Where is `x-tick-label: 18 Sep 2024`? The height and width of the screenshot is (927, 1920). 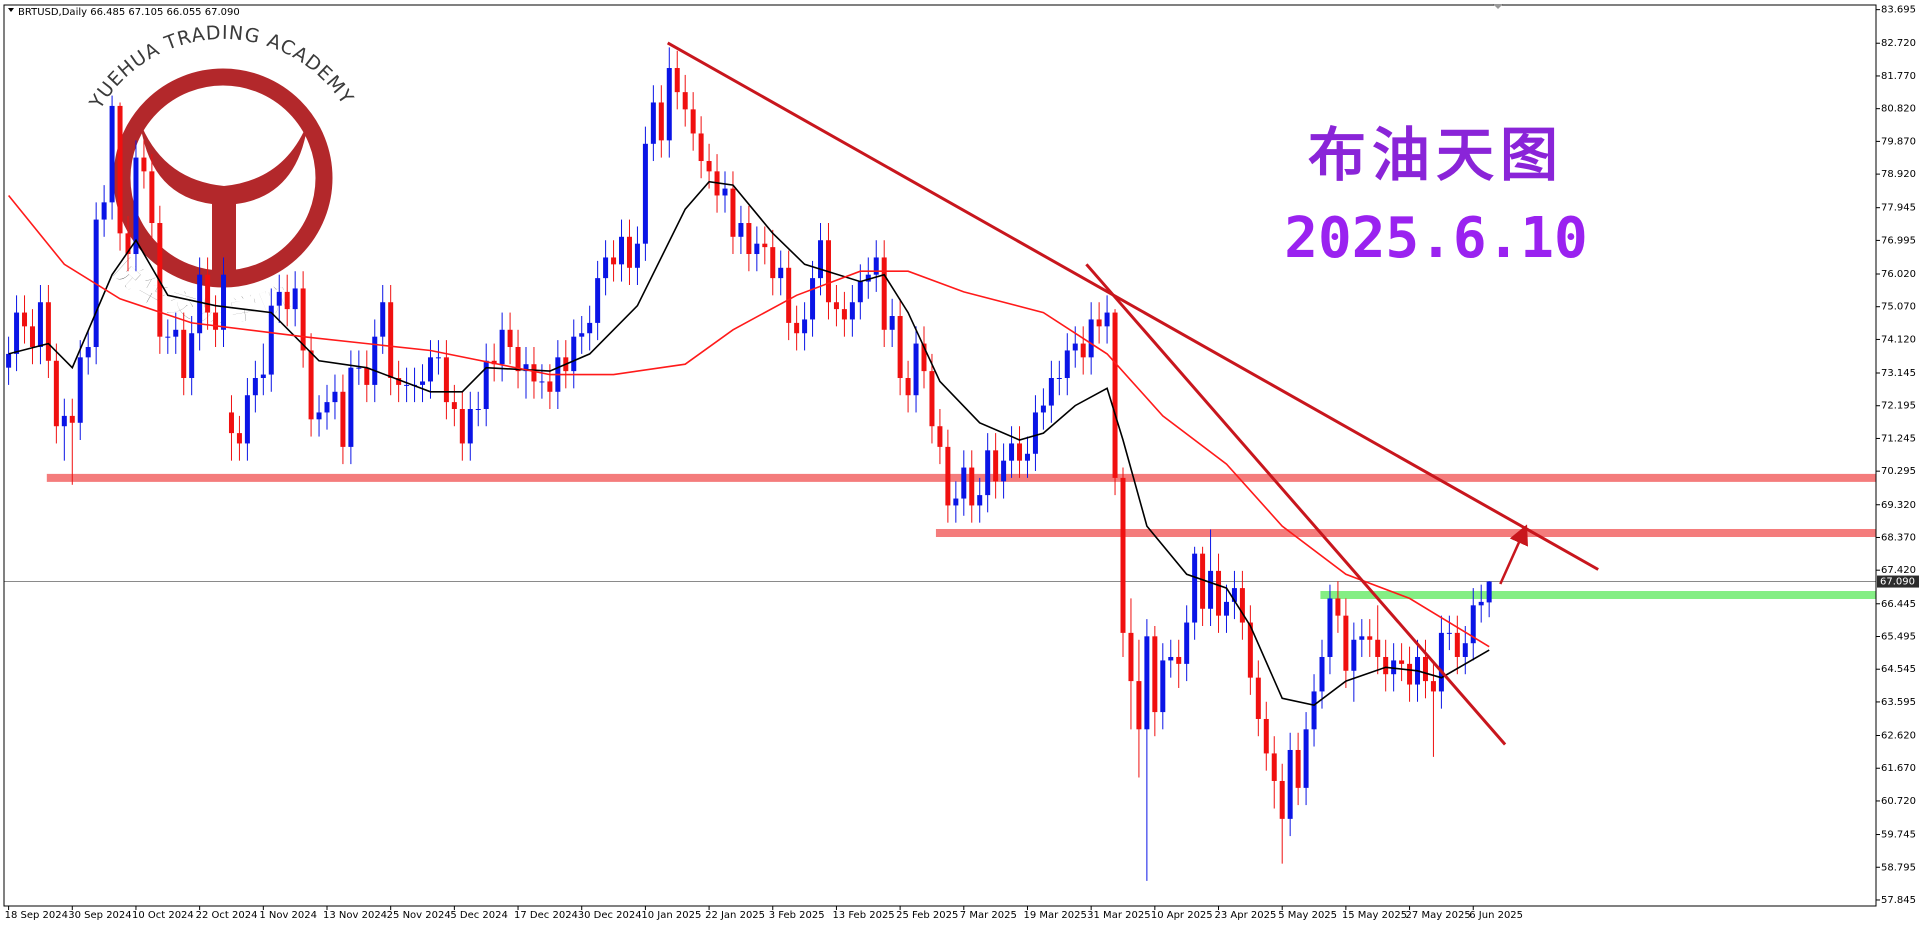
x-tick-label: 18 Sep 2024 is located at coordinates (36, 915).